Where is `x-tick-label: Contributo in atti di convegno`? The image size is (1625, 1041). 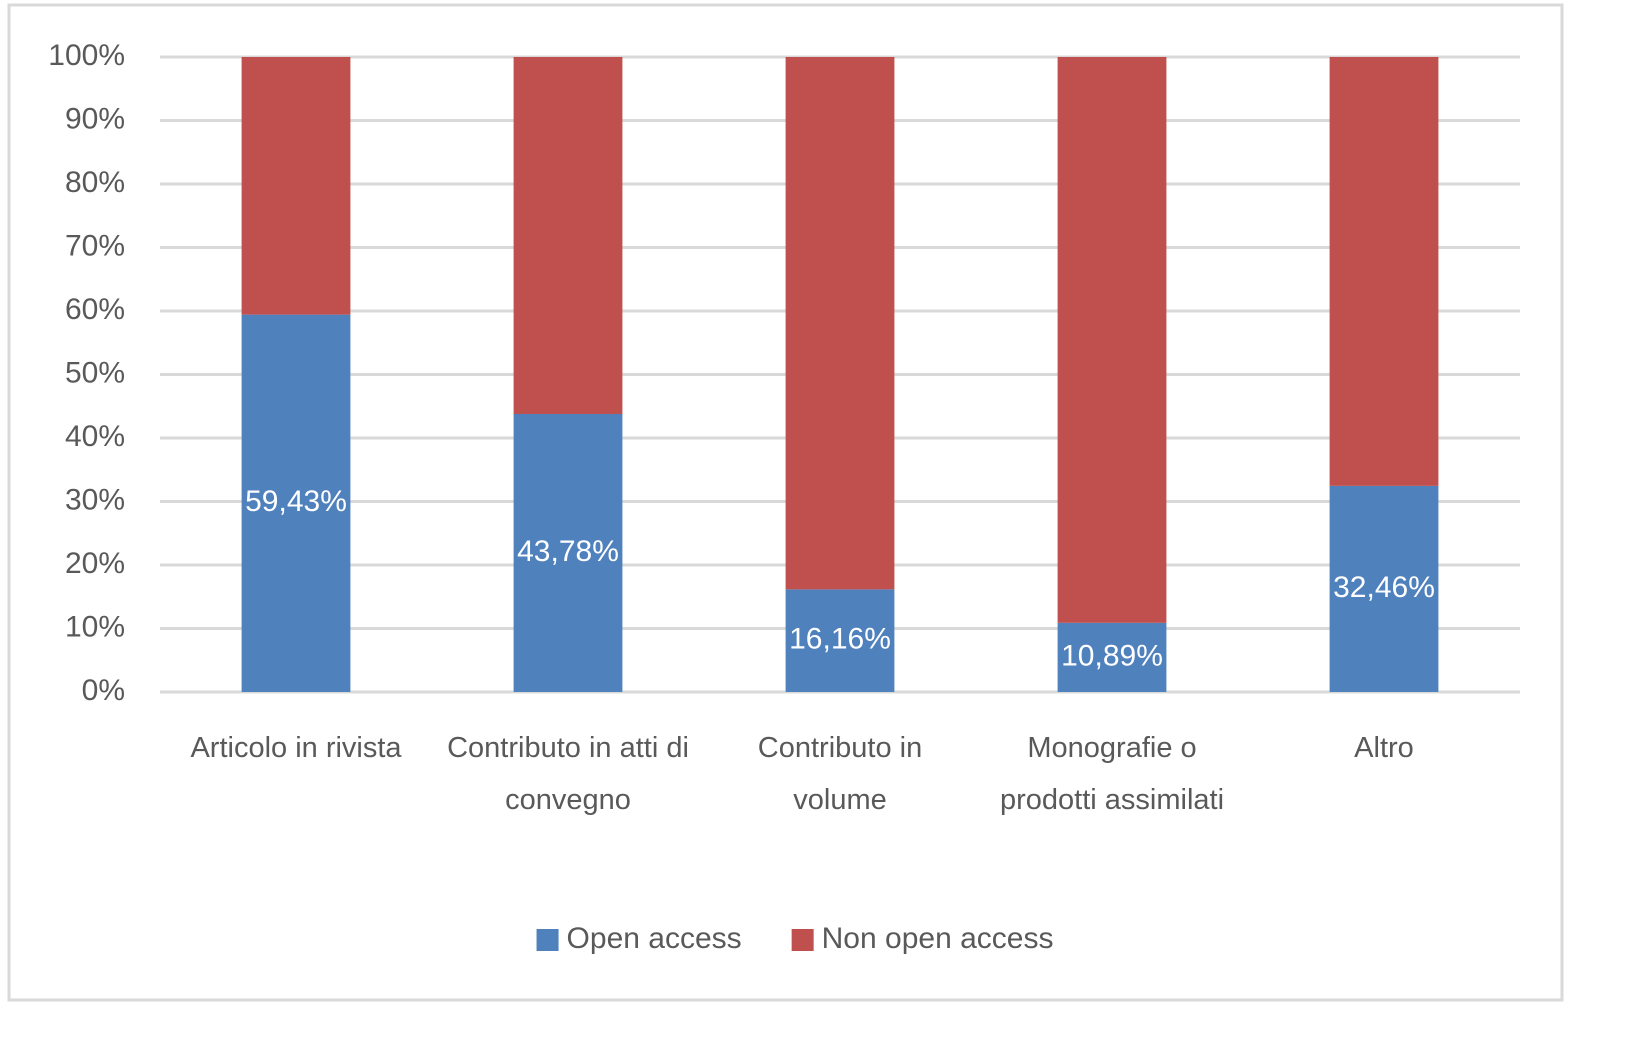
x-tick-label: Contributo in atti di convegno is located at coordinates (568, 774).